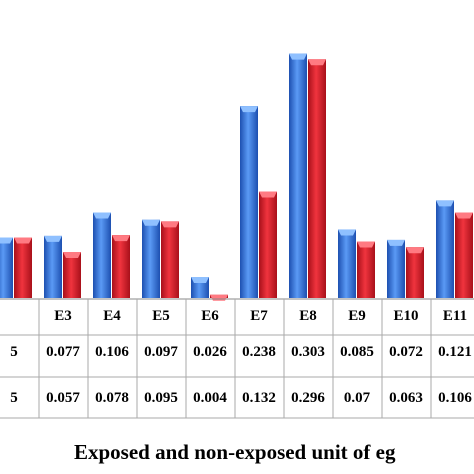  What do you see at coordinates (23, 240) in the screenshot?
I see `bar-cap-e2-s2` at bounding box center [23, 240].